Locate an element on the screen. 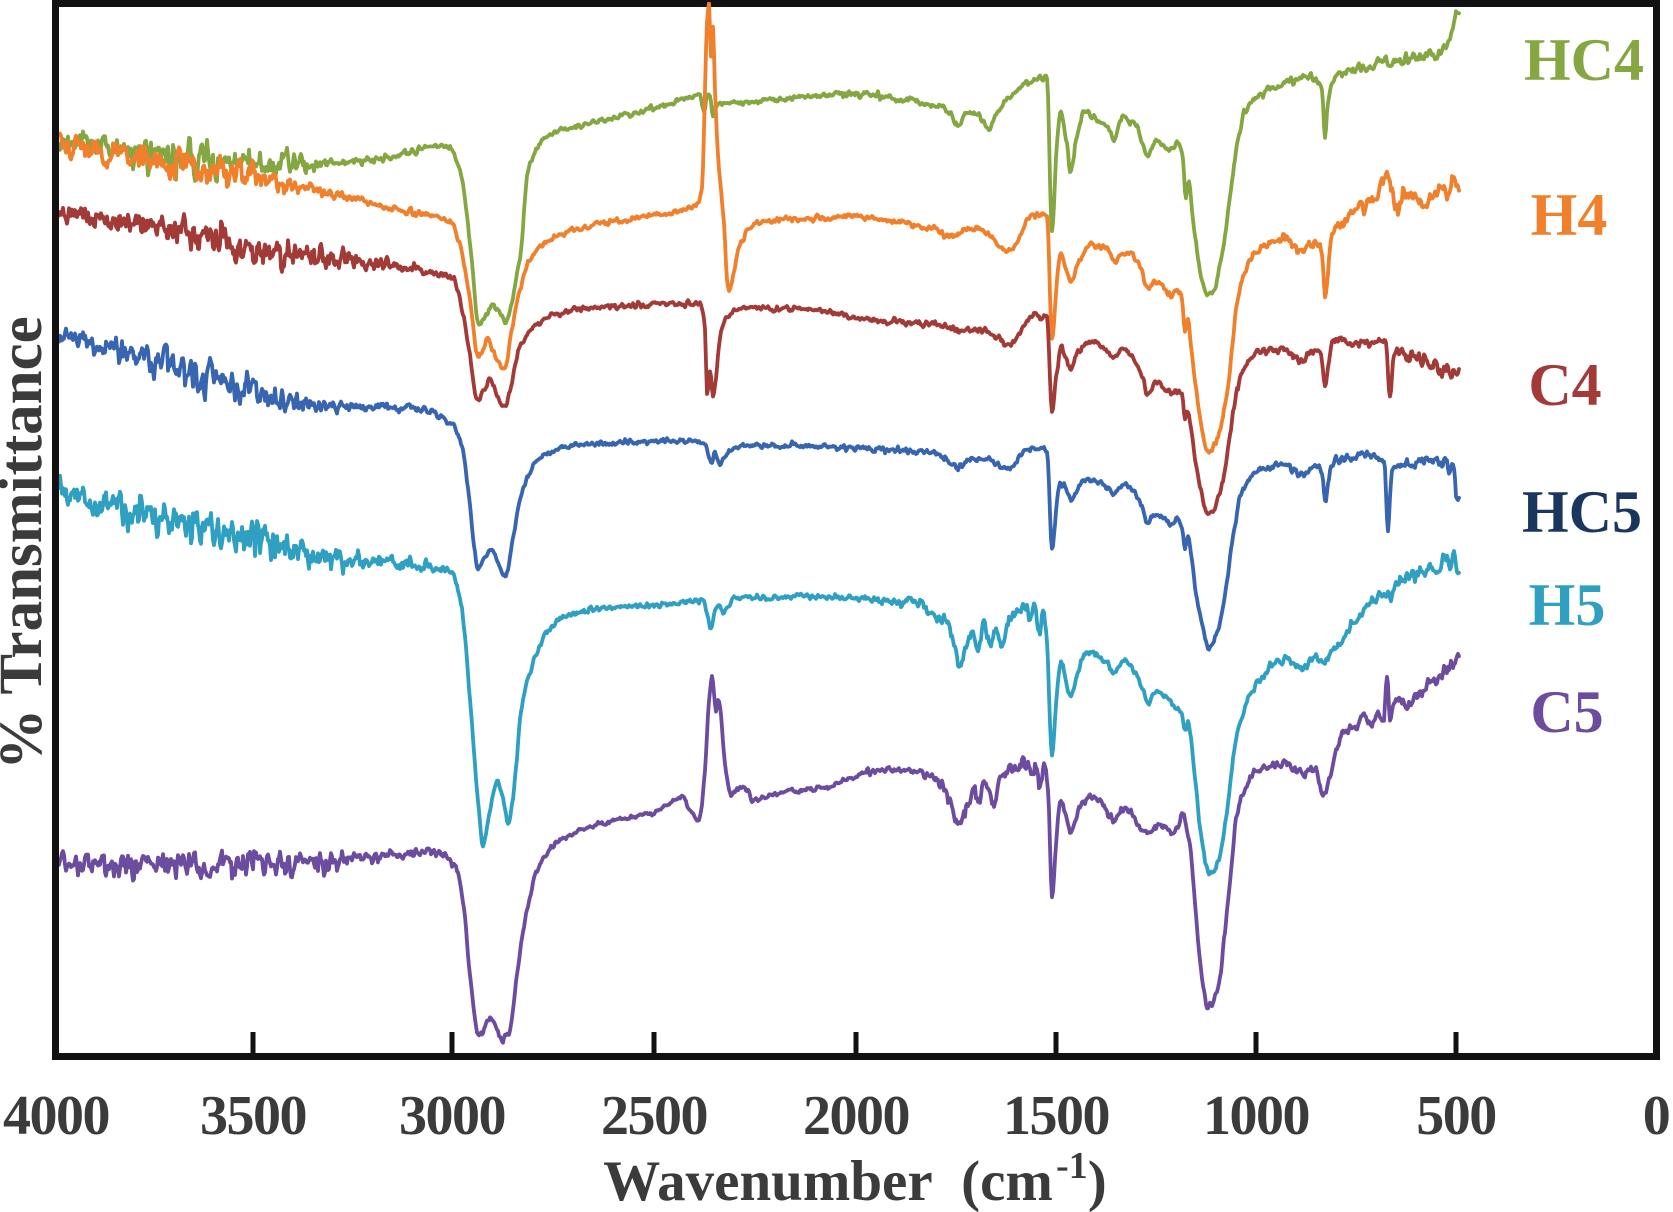 Image resolution: width=1673 pixels, height=1212 pixels. svg-text: HC5 is located at coordinates (1582, 512).